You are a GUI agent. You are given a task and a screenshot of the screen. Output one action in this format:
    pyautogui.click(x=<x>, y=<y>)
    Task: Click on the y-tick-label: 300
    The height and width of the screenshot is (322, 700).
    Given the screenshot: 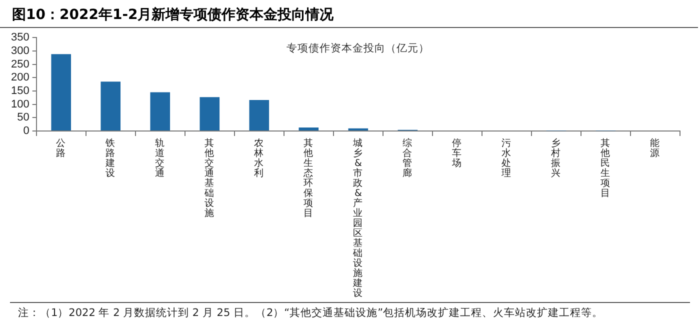 What is the action you would take?
    pyautogui.click(x=20, y=50)
    